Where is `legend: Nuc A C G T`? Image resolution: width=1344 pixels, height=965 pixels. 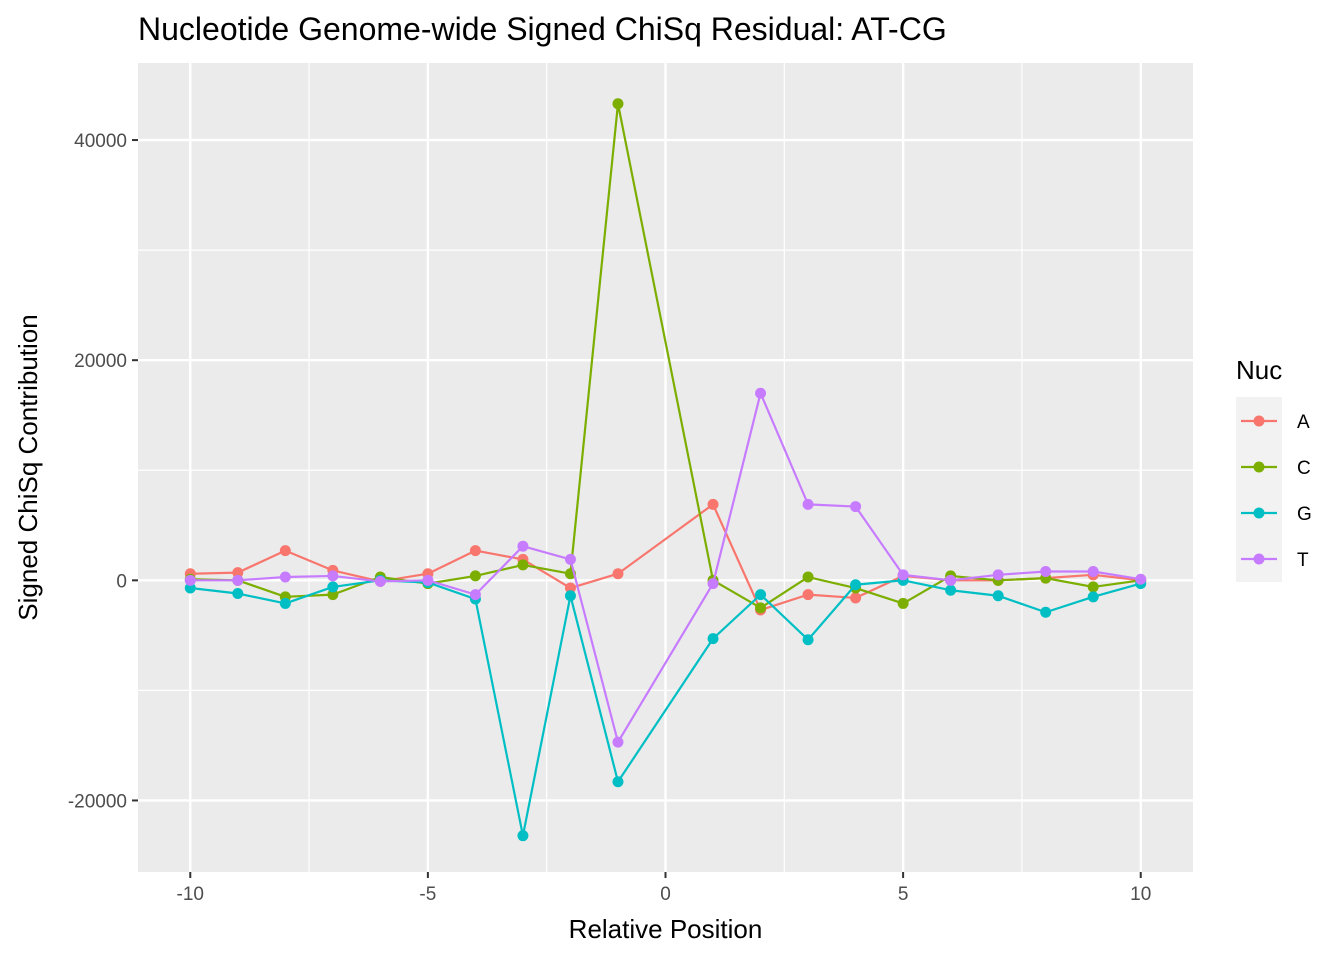
legend: Nuc A C G T is located at coordinates (1274, 468).